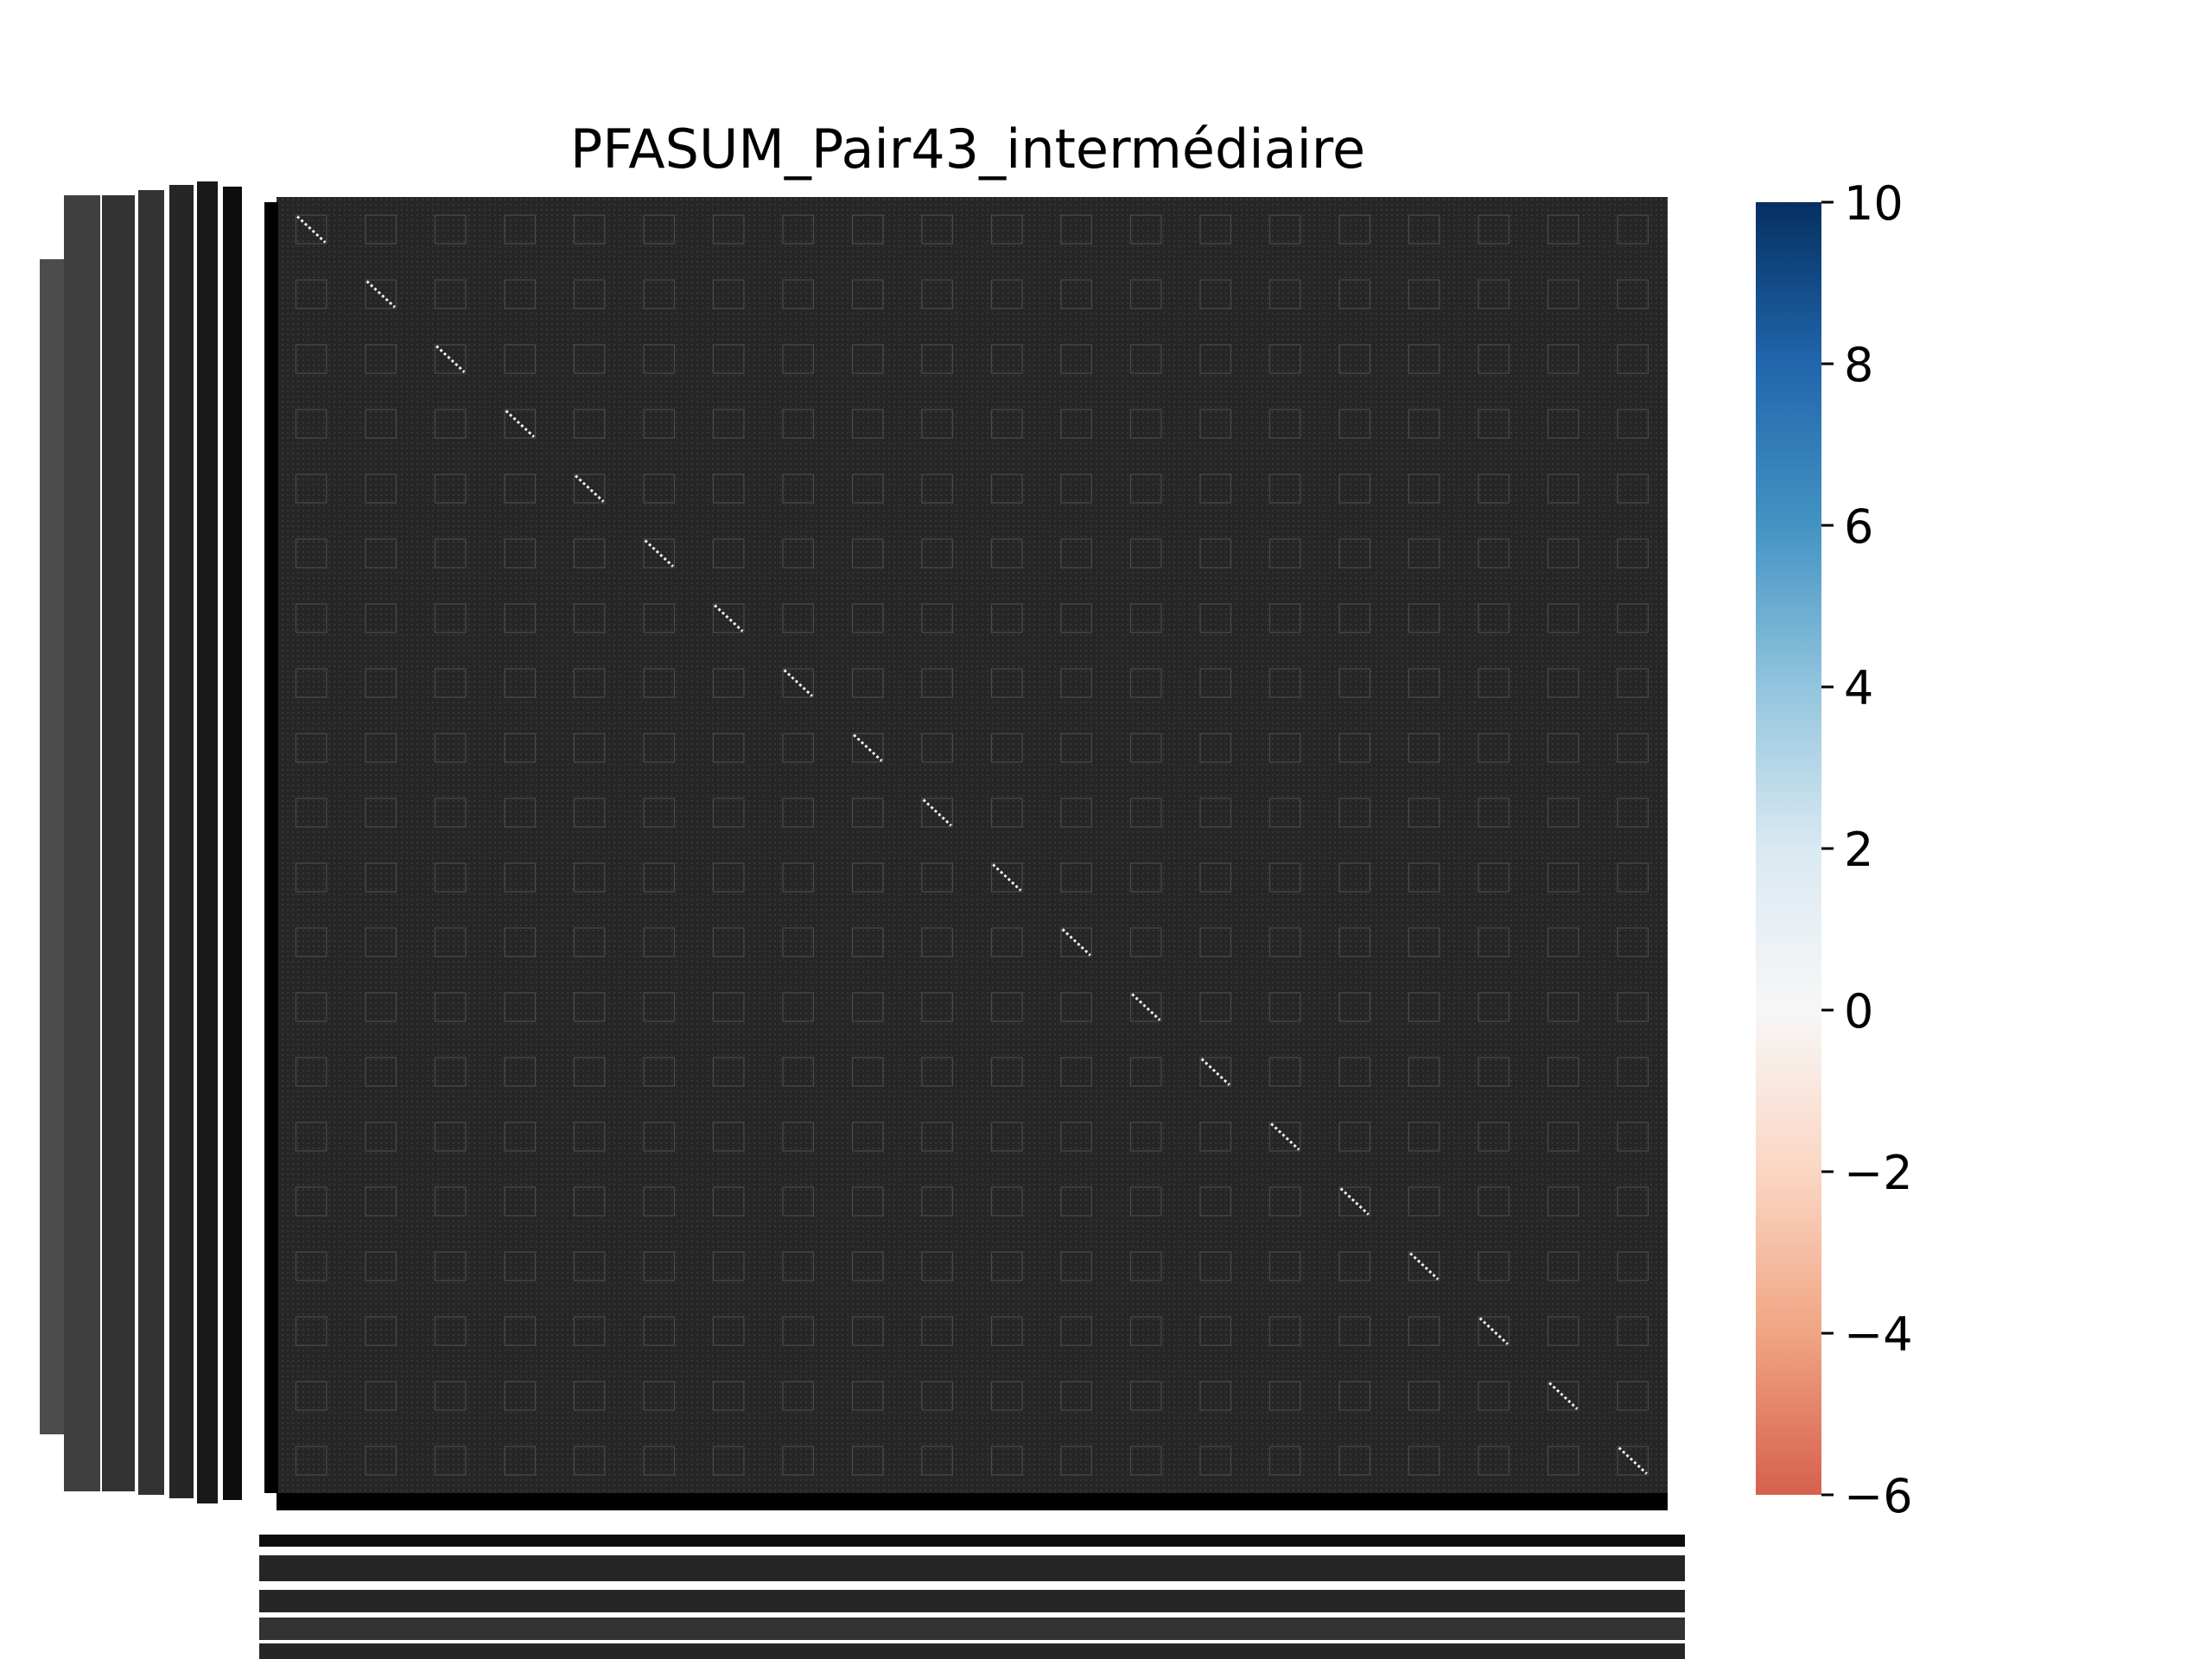  Describe the element at coordinates (1835, 849) in the screenshot. I see `colorbar: 10 8 6 4 2 0 −2 −4 −6` at that location.